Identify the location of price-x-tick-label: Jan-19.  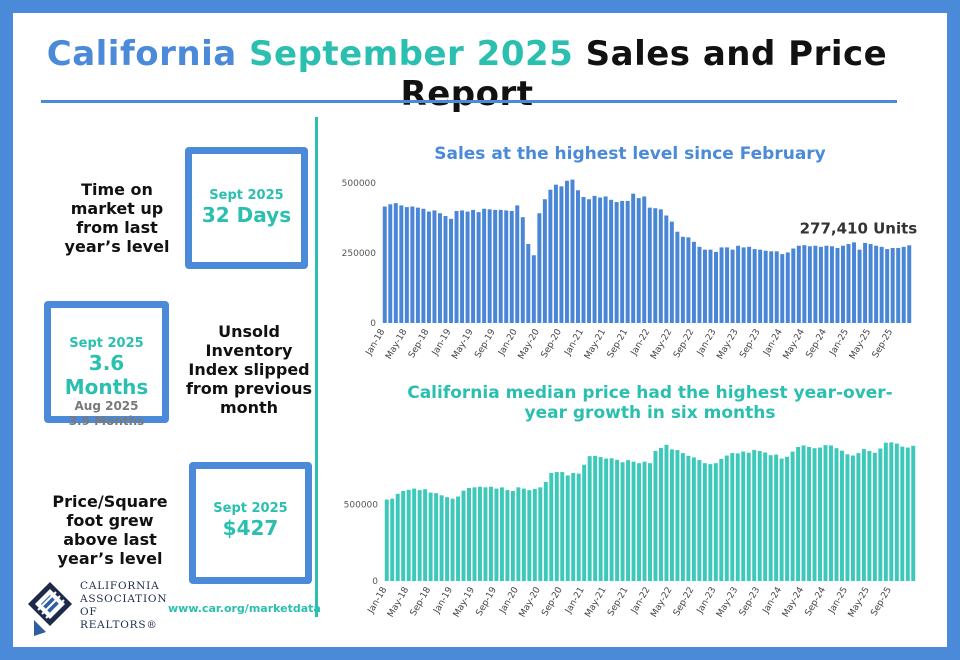
(444, 600).